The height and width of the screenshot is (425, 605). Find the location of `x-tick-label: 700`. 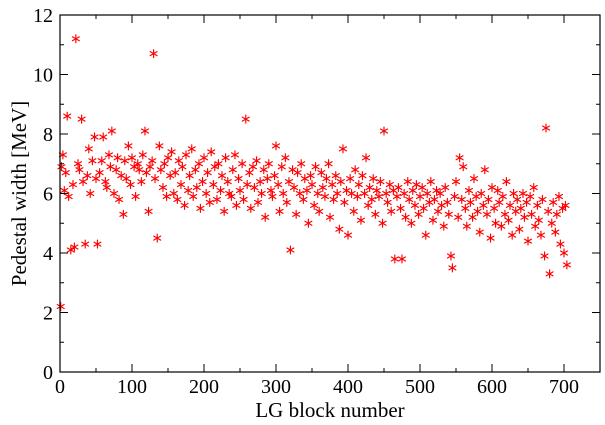

x-tick-label: 700 is located at coordinates (564, 387).